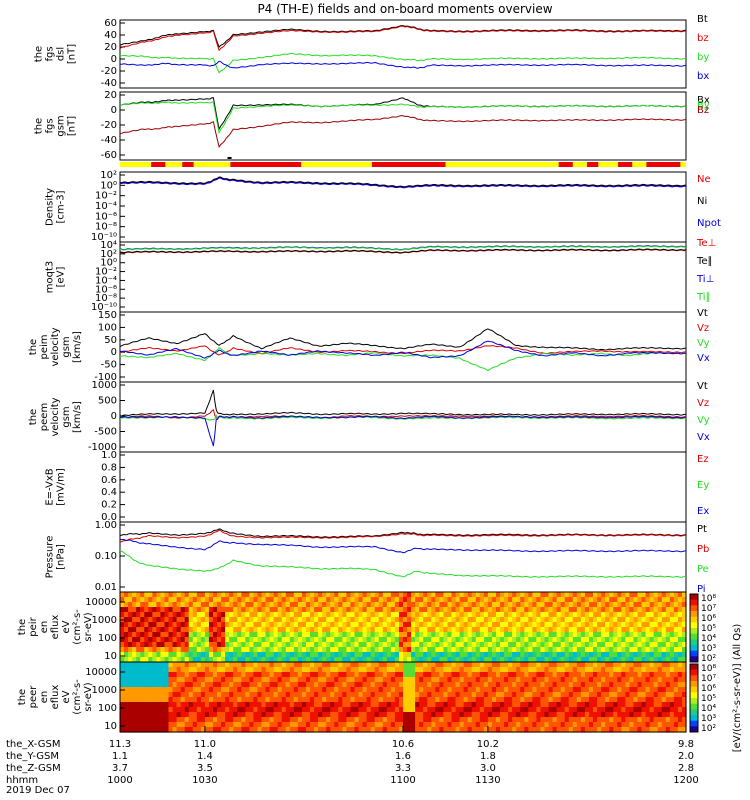  Describe the element at coordinates (77, 627) in the screenshot. I see `y-axis-label-line: (cm²-s-` at that location.